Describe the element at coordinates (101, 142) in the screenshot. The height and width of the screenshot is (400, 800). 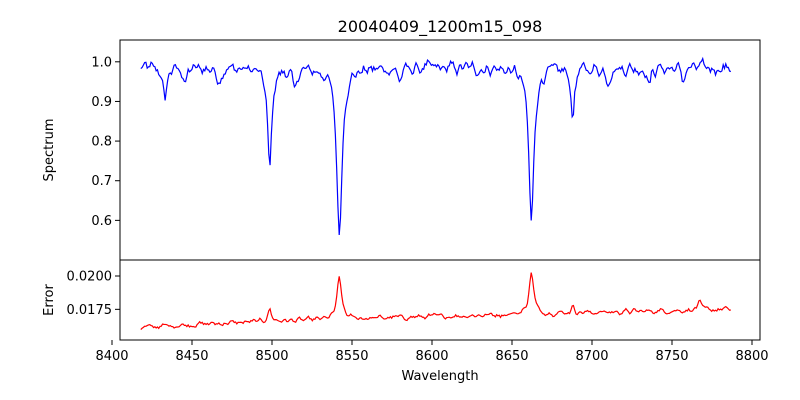
I see `spectrum-y-tick-label: 0.8` at that location.